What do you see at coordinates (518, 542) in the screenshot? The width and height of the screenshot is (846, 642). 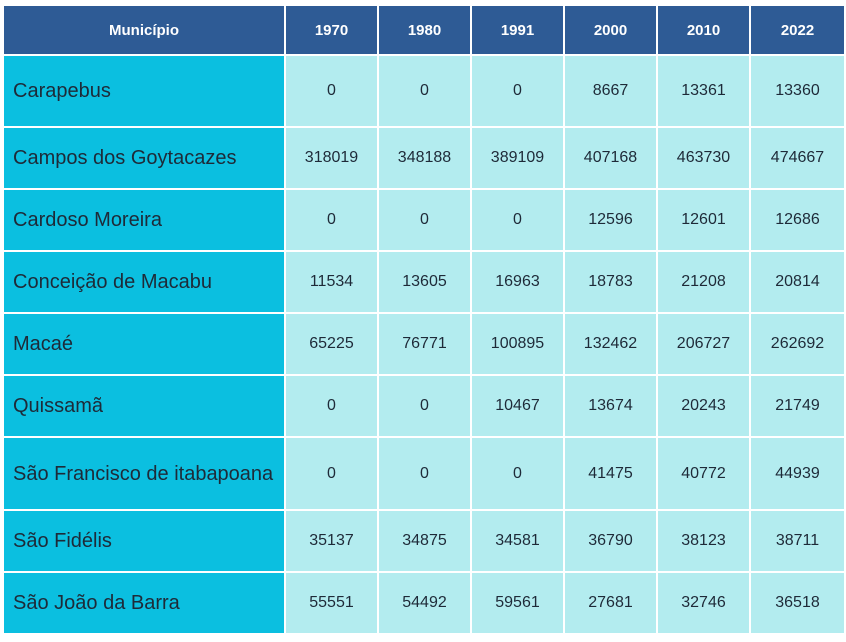 I see `value-cell: 34581` at bounding box center [518, 542].